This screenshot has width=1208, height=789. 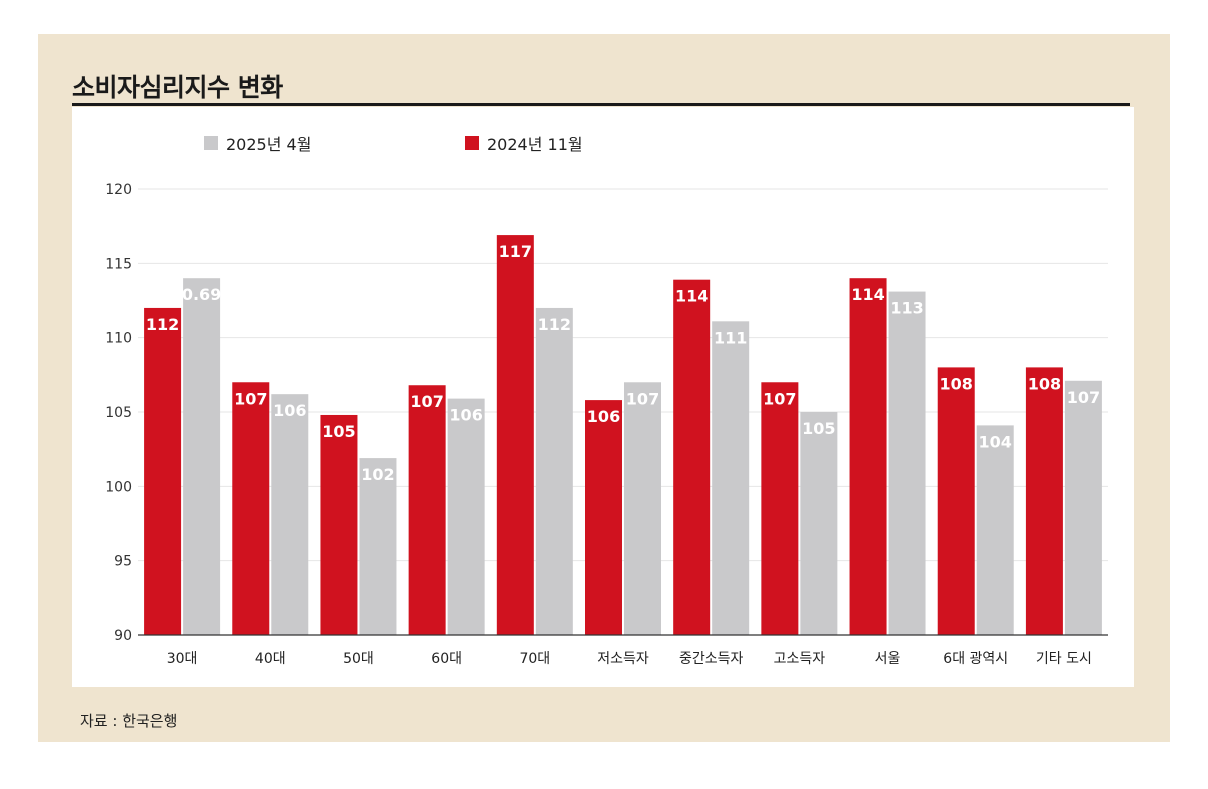 What do you see at coordinates (906, 308) in the screenshot?
I see `data-label: 113` at bounding box center [906, 308].